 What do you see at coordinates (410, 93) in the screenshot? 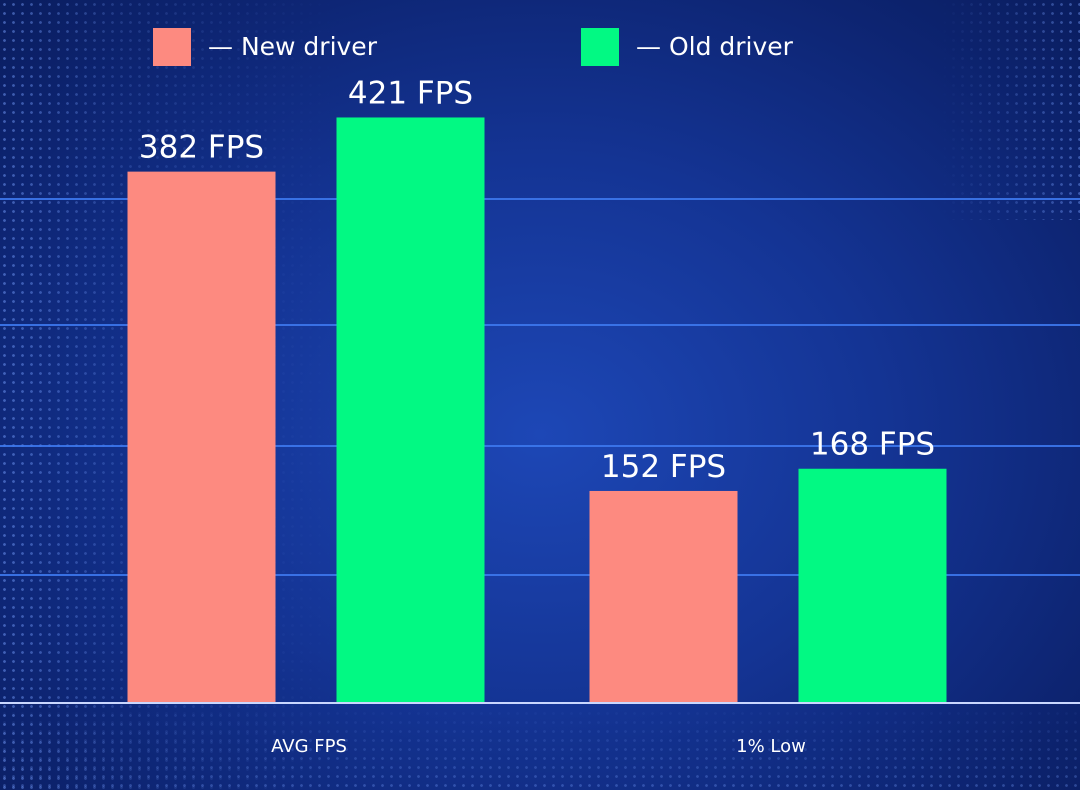
I see `data-label-old-0: 421 FPS` at bounding box center [410, 93].